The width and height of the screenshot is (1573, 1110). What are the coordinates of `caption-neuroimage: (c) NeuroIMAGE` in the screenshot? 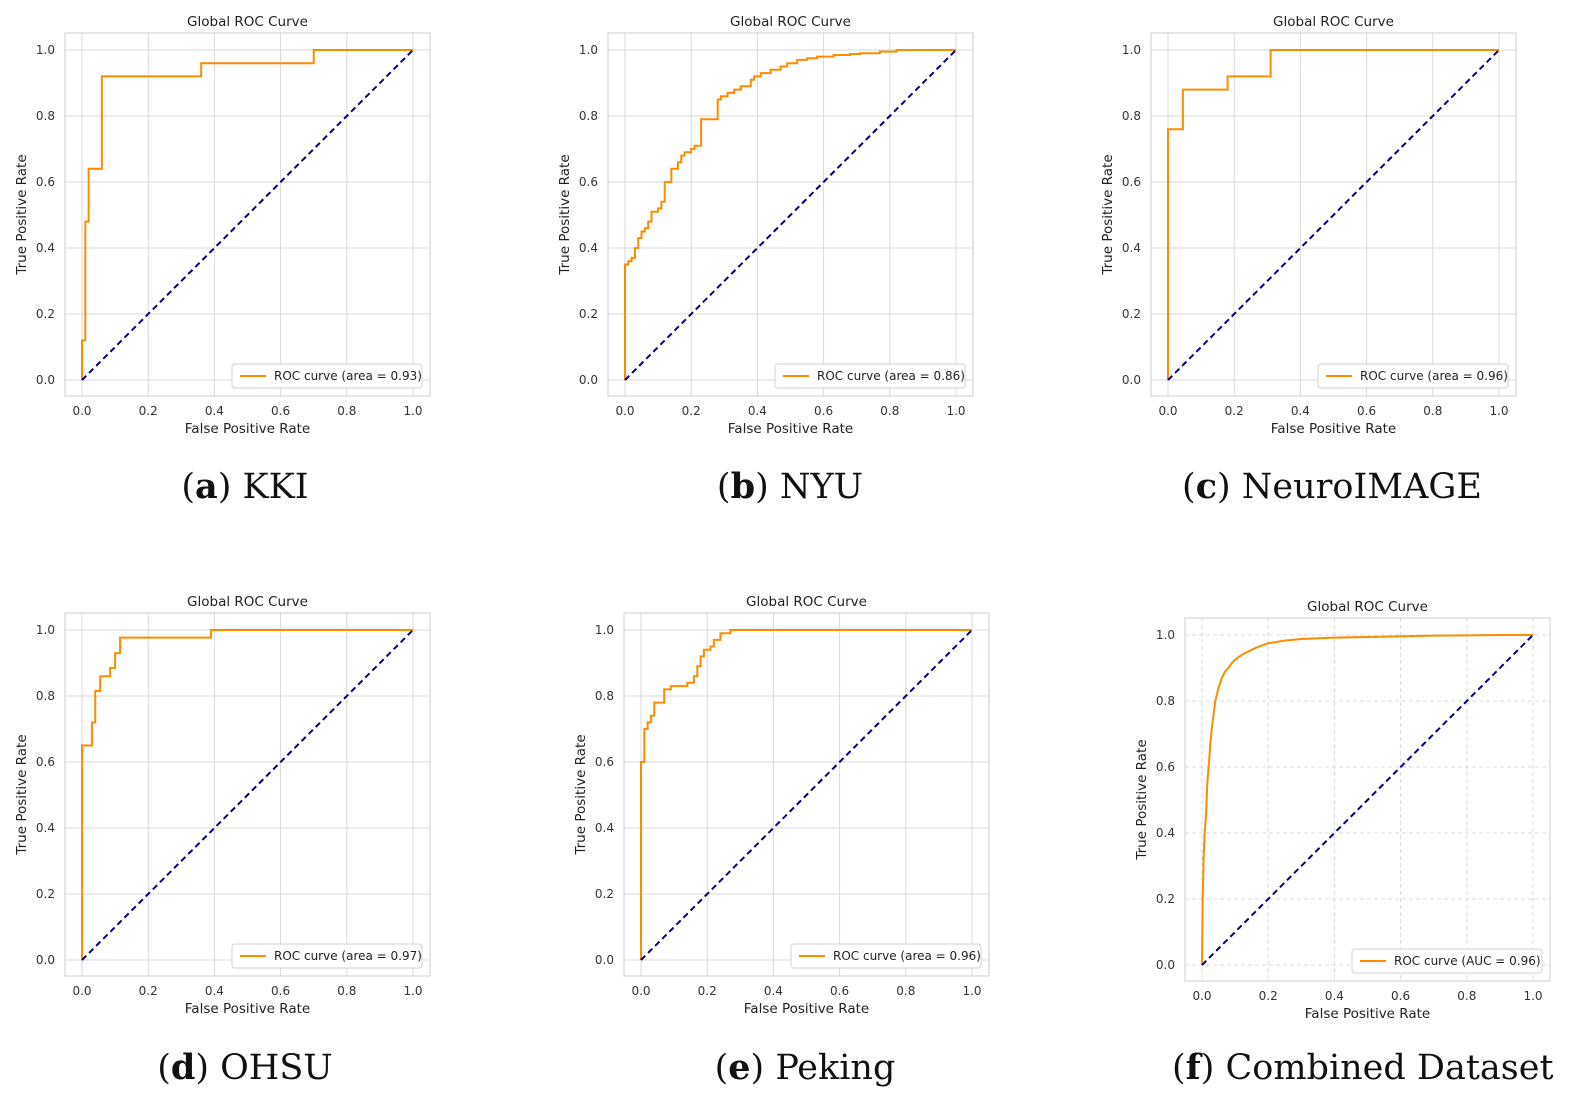 It's located at (1332, 486).